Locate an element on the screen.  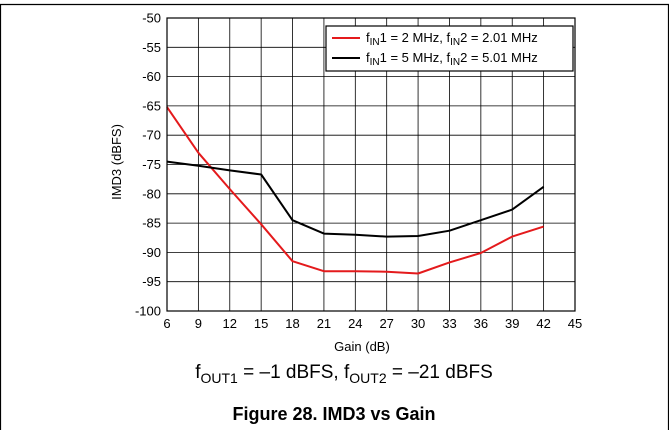
legend-2-sub1: IN is located at coordinates (375, 62).